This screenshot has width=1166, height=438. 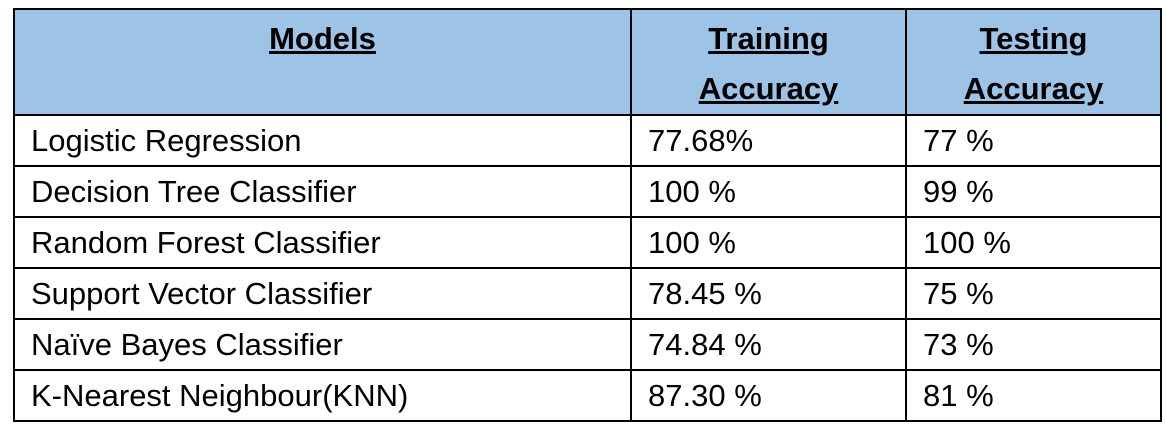 I want to click on header-text: Models, so click(x=322, y=38).